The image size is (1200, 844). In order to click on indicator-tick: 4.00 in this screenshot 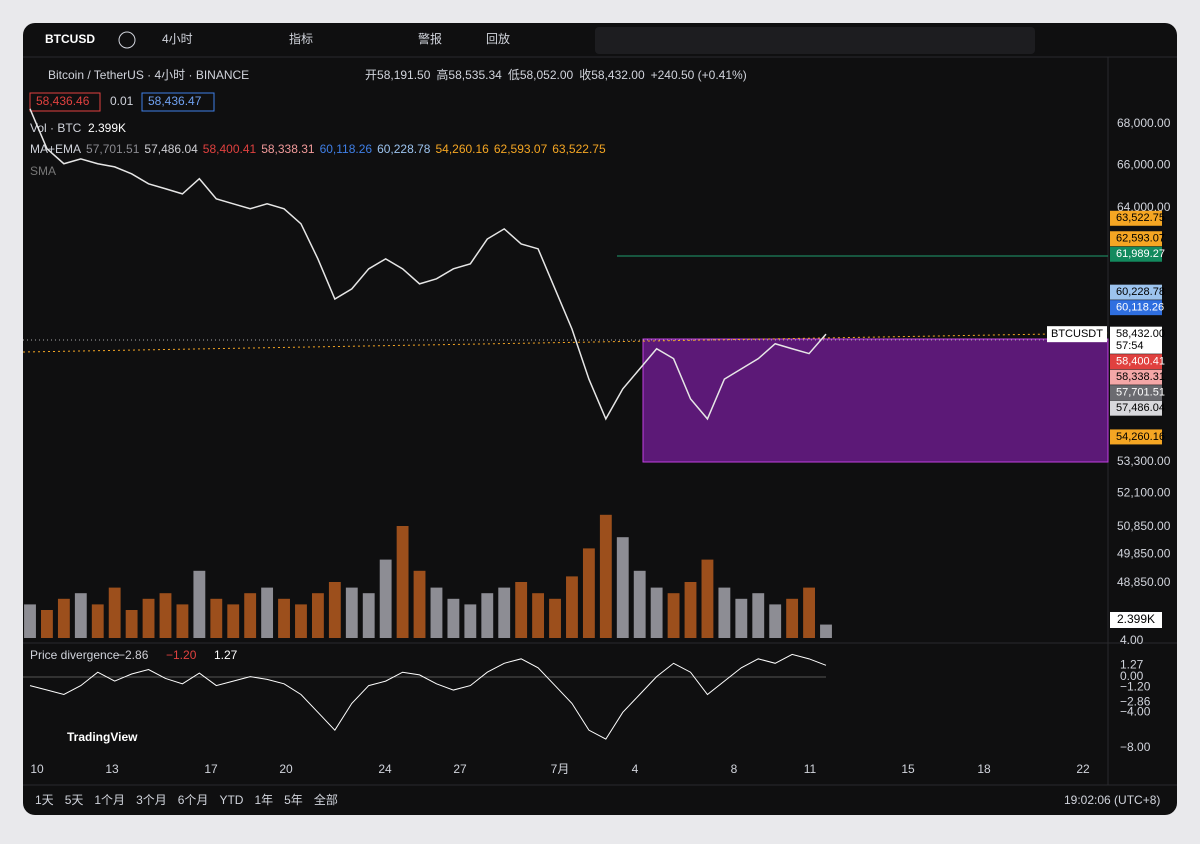, I will do `click(1132, 640)`.